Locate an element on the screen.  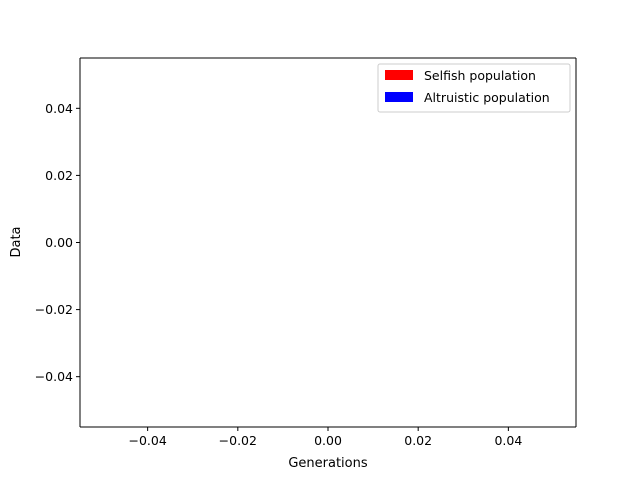
legend: Selfish population Altruistic population is located at coordinates (474, 88).